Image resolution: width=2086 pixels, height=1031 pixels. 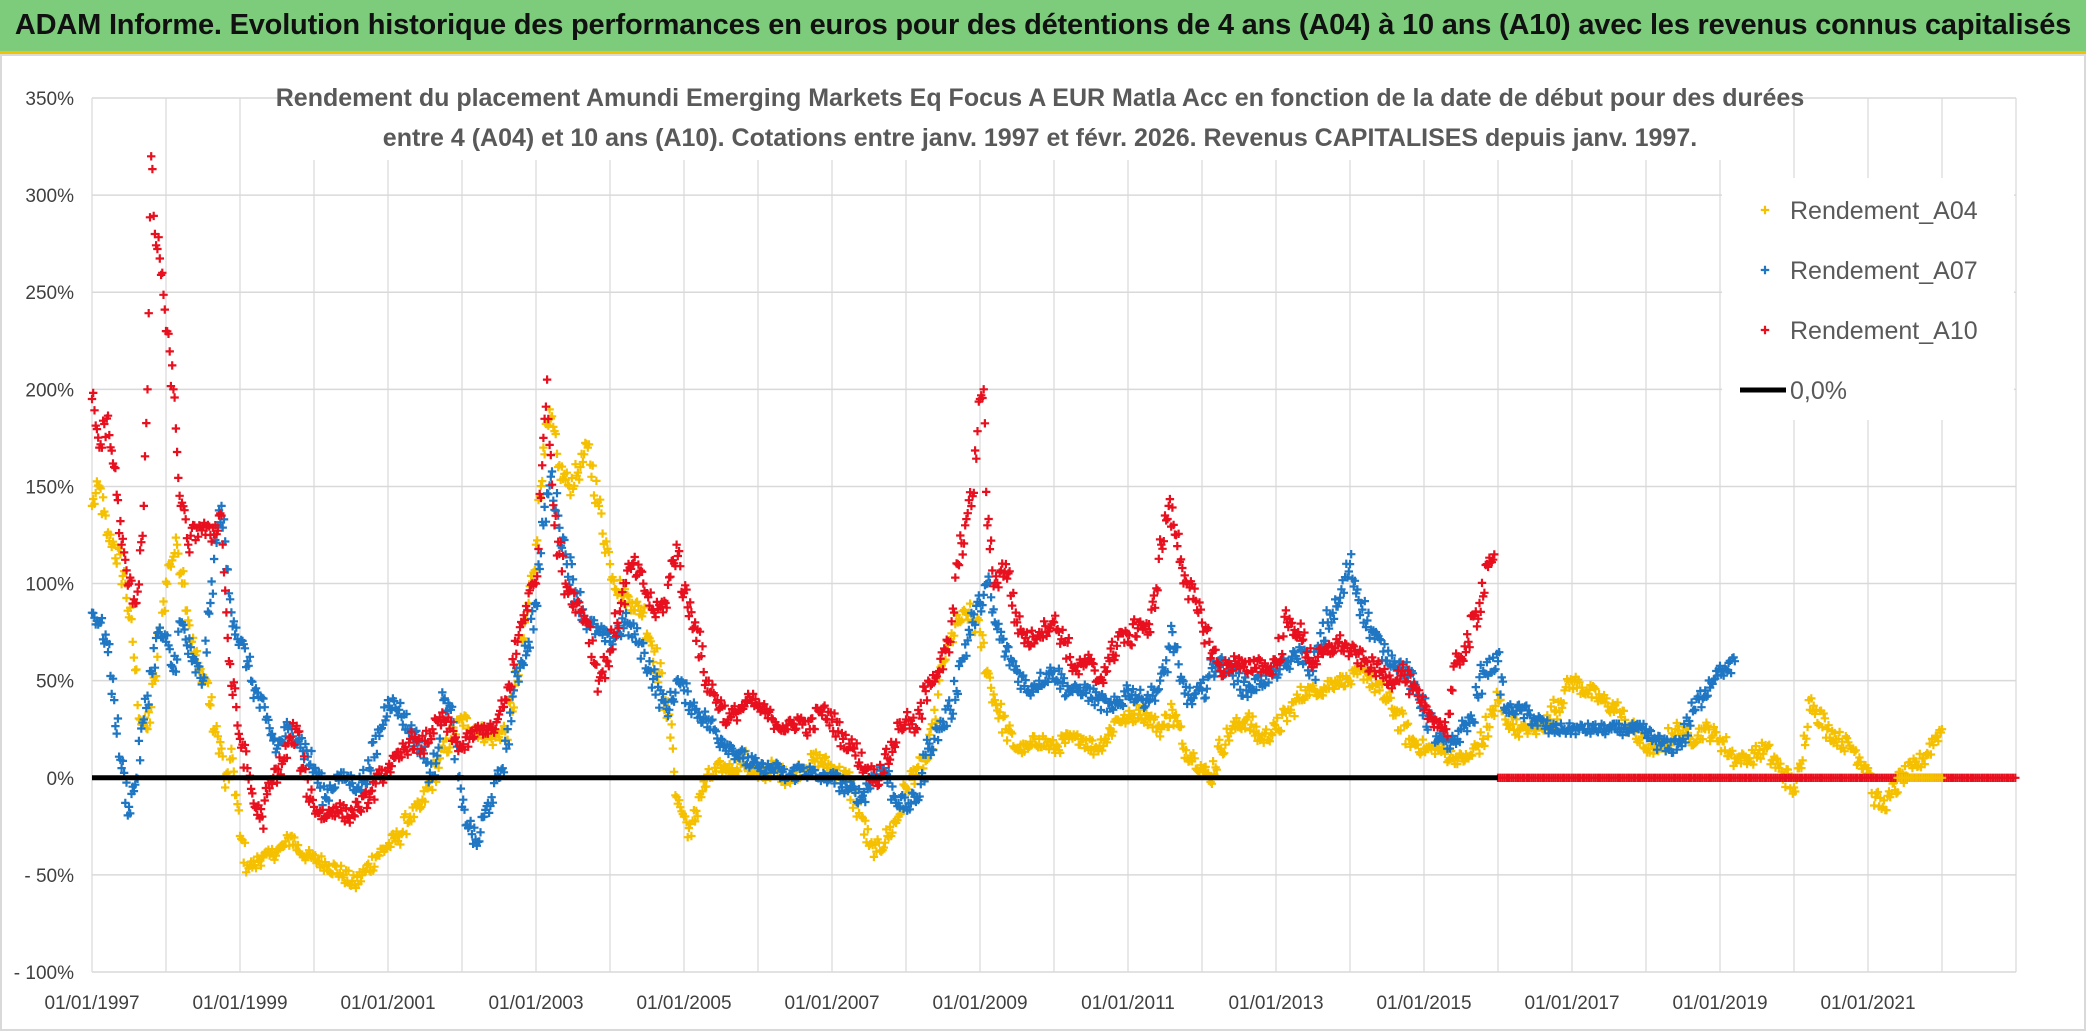 I want to click on y-tick-label: - 50%, so click(x=49, y=876).